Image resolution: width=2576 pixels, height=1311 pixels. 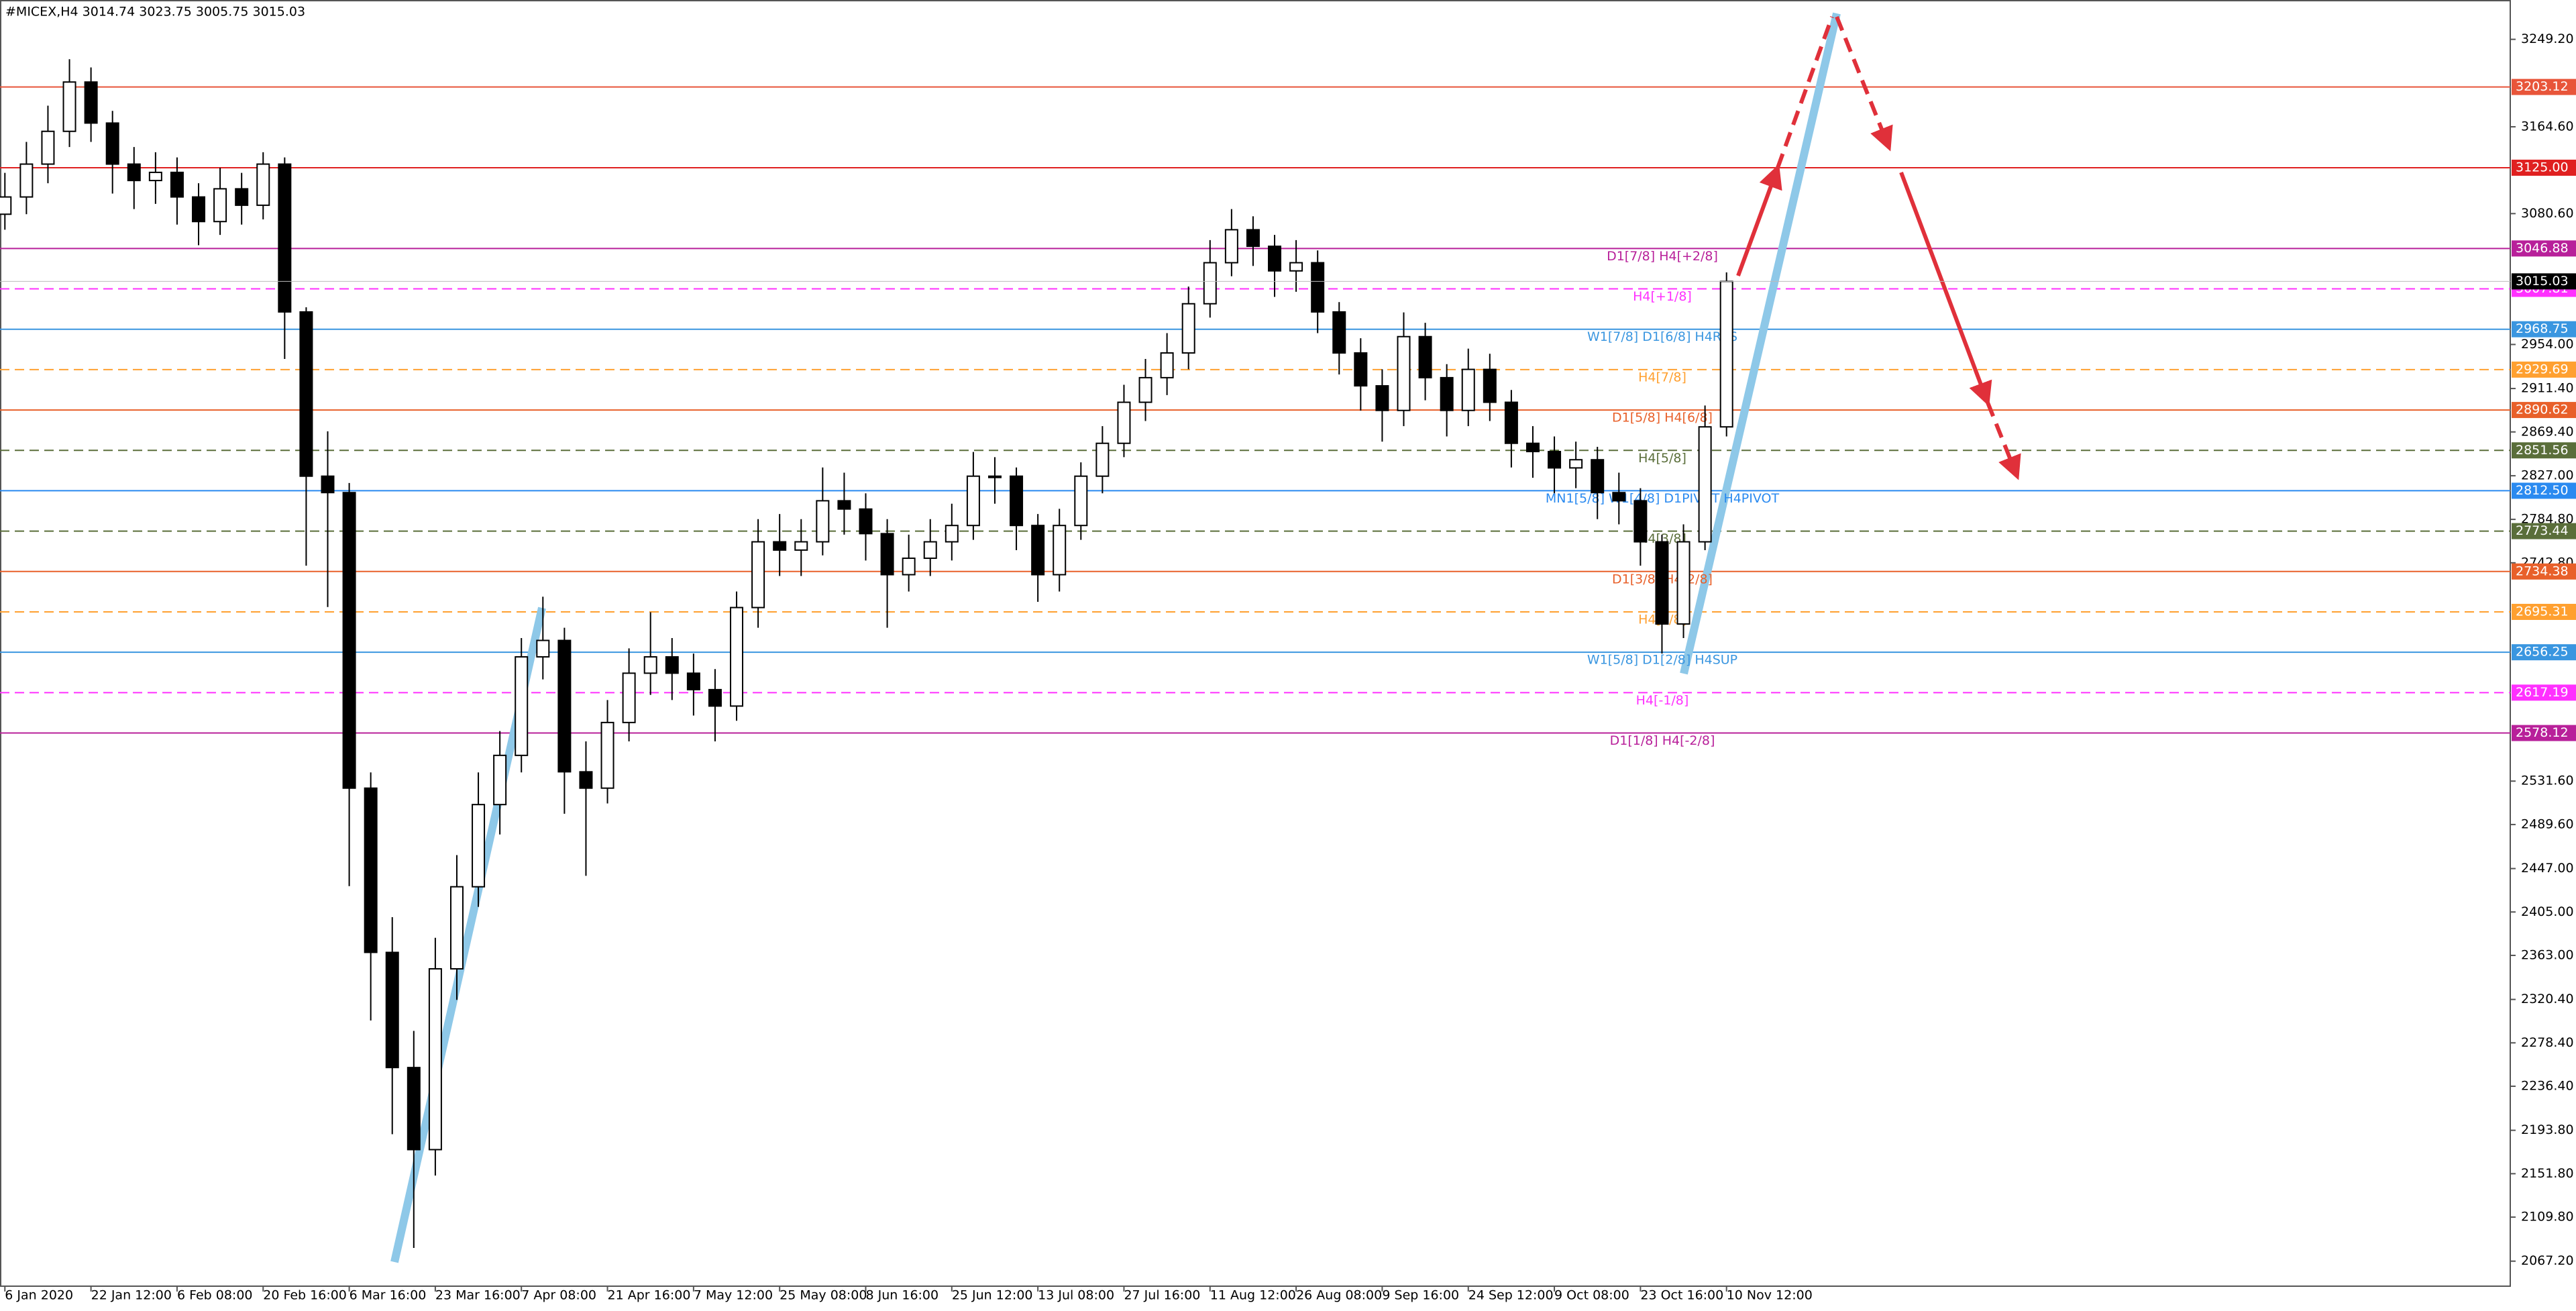 I want to click on x-tick-label: 23 Mar 16:00, so click(x=478, y=1296).